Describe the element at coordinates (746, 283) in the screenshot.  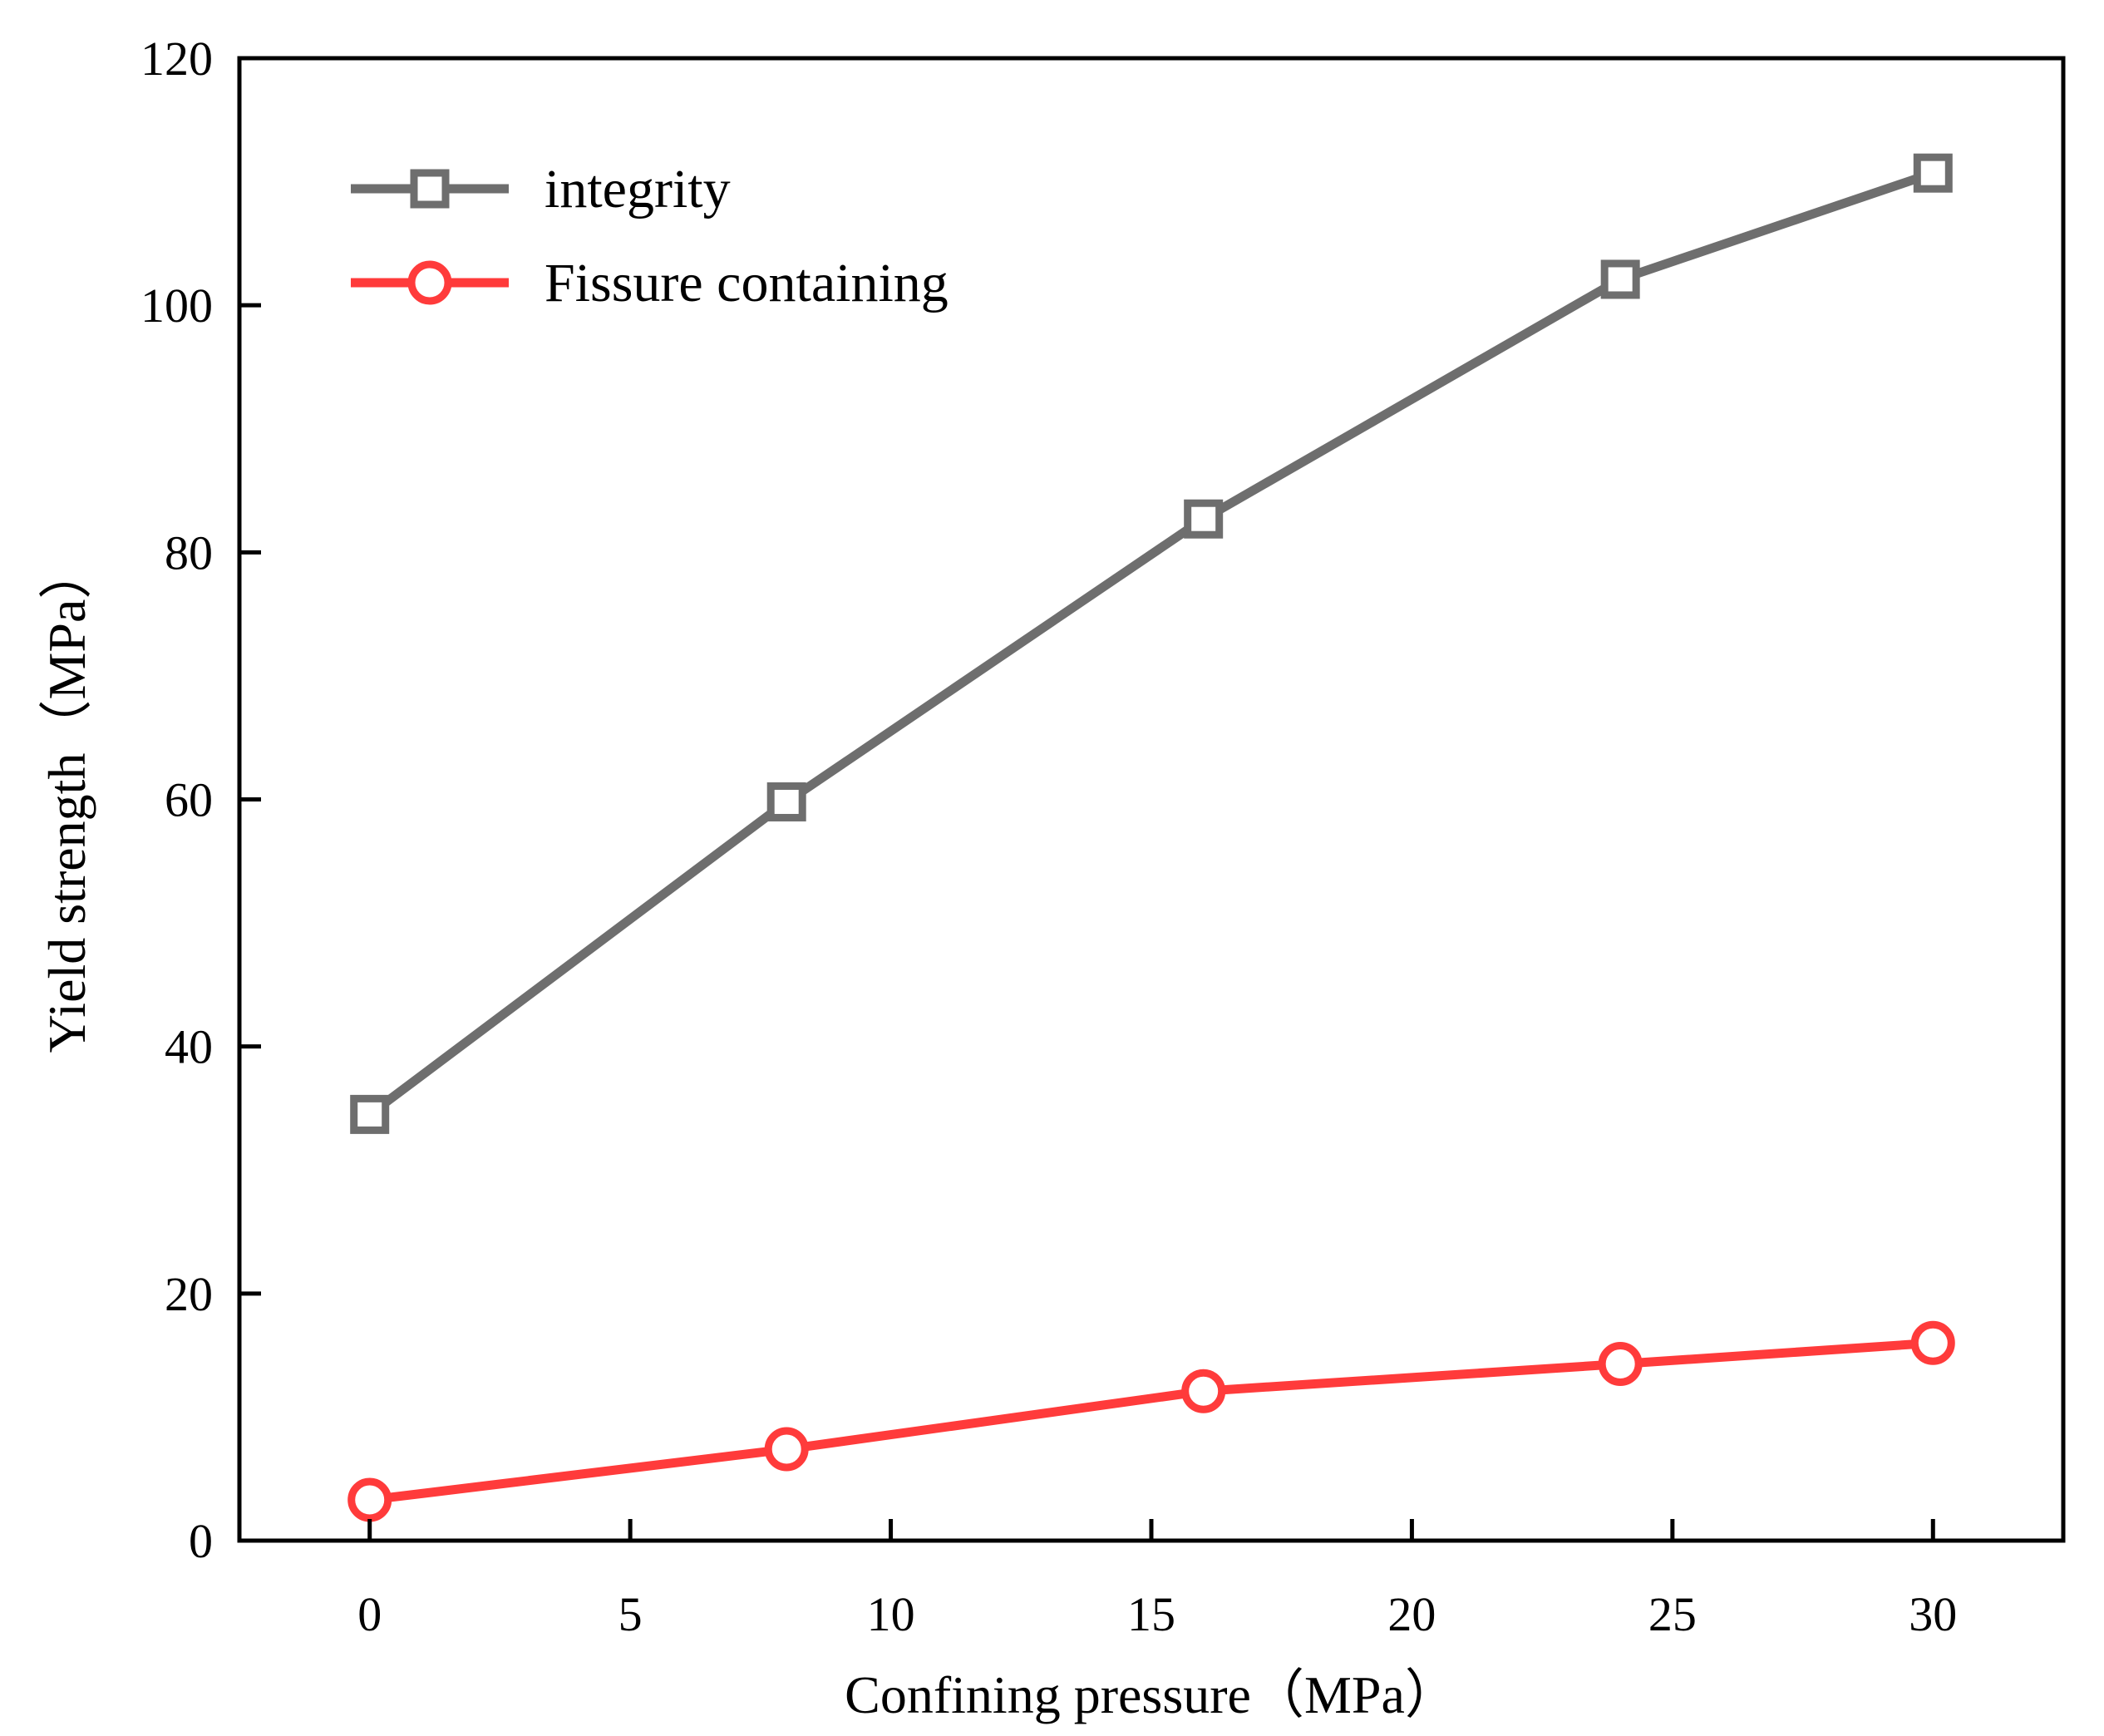
I see `legend-label: Fissure containing` at that location.